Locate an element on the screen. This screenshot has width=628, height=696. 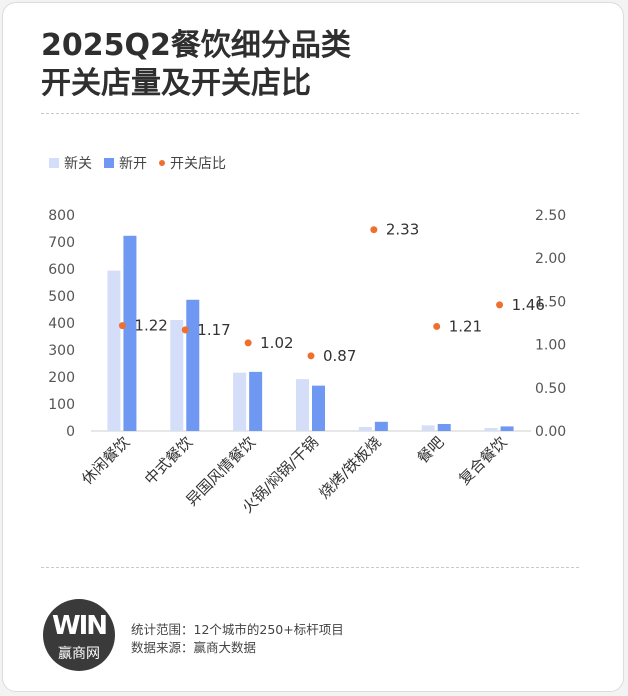
y-left-tick-label: 200 is located at coordinates (61, 378).